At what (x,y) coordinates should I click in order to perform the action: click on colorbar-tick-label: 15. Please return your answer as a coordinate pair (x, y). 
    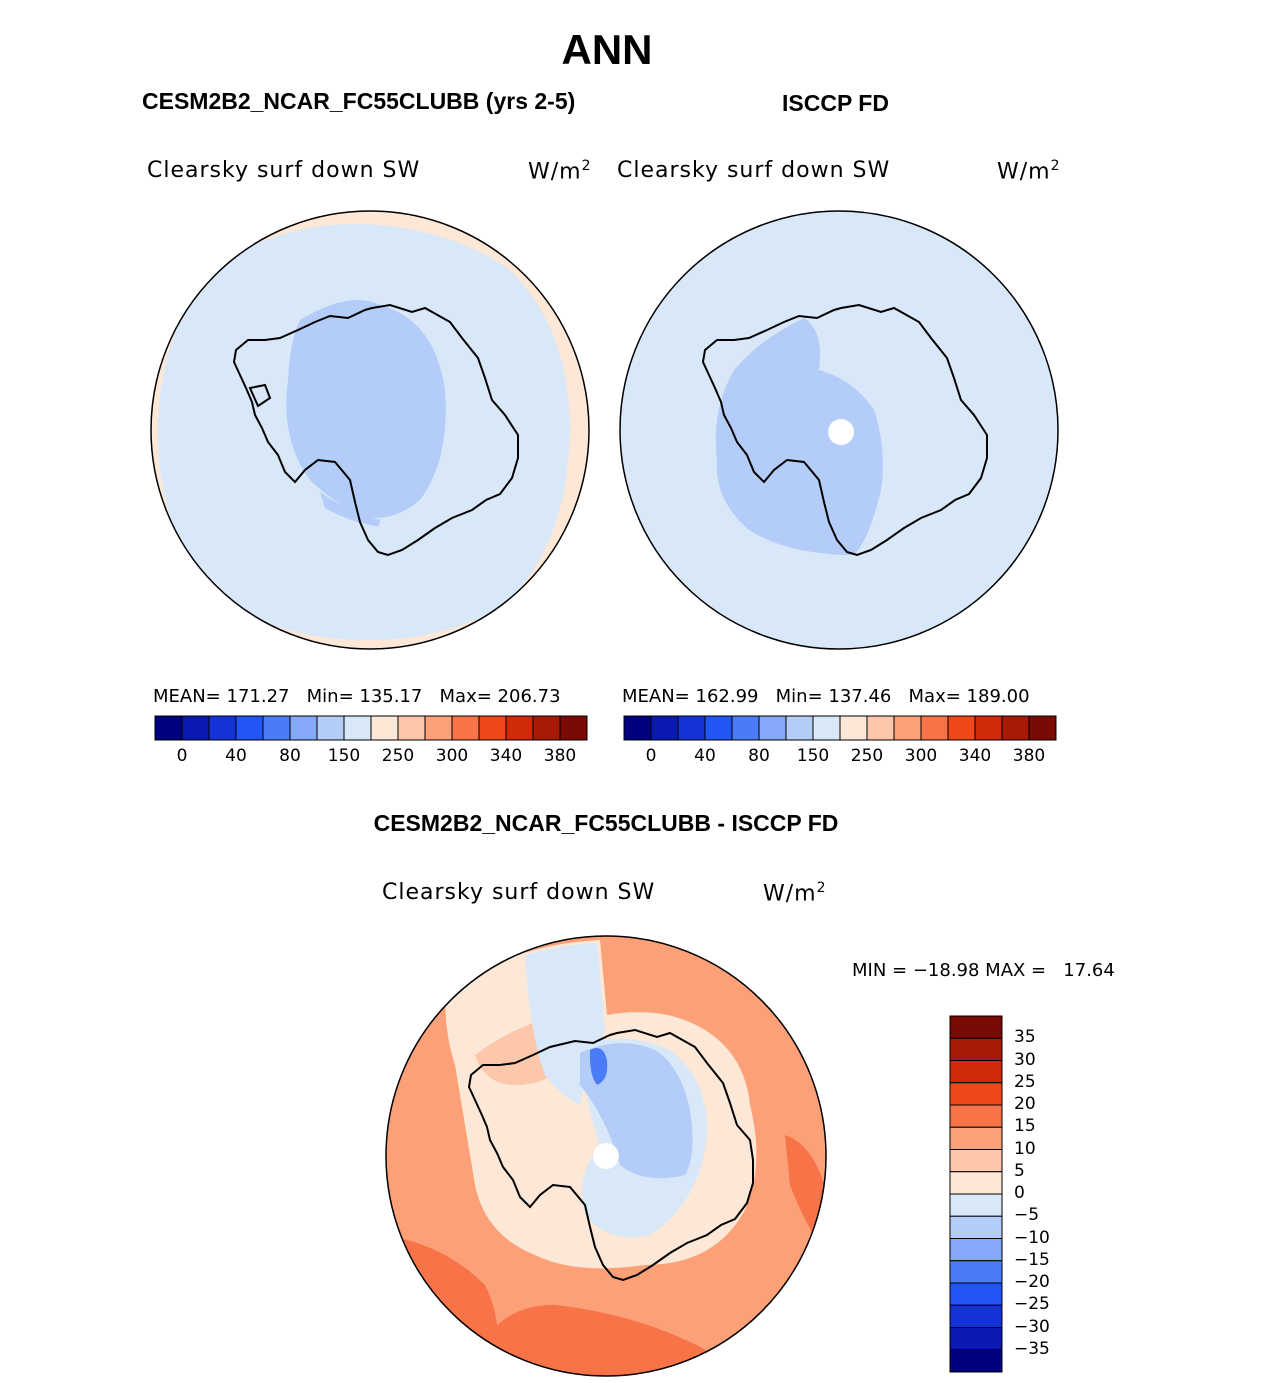
    Looking at the image, I should click on (1025, 1126).